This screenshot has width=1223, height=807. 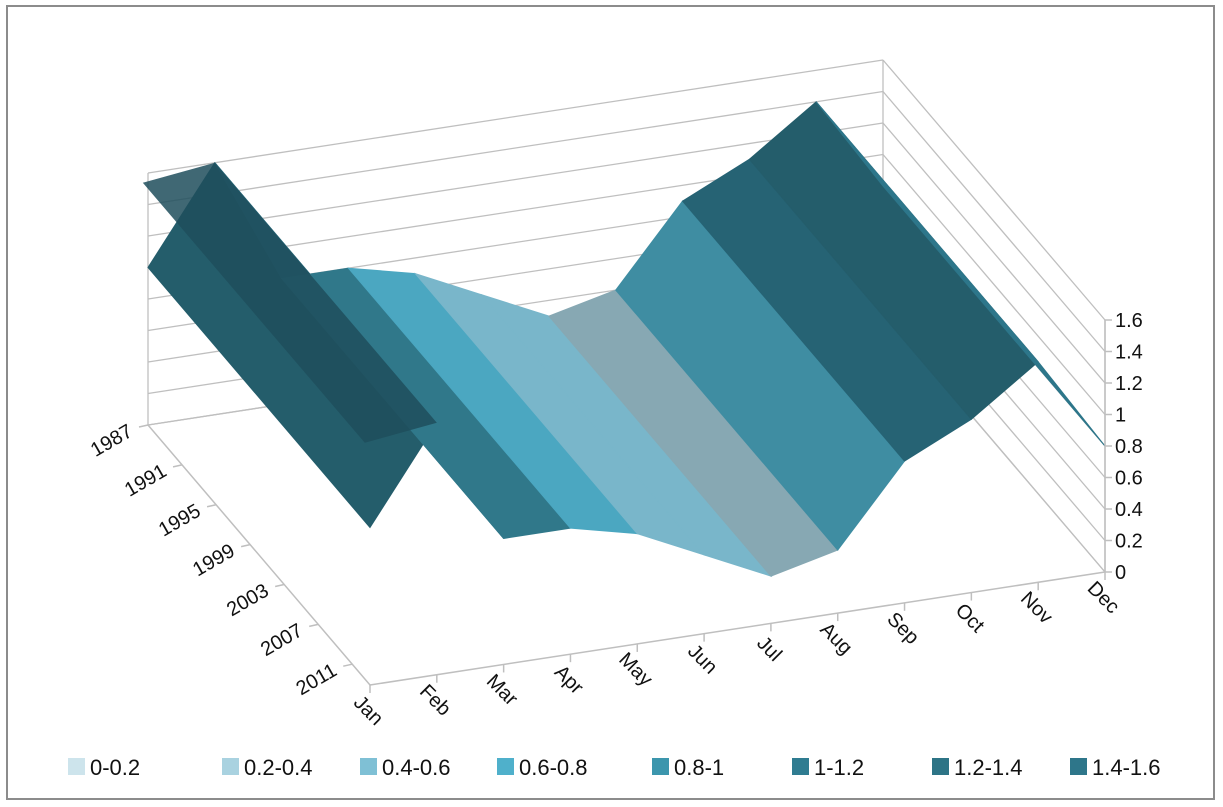 I want to click on x-tick-label: Mar, so click(x=502, y=690).